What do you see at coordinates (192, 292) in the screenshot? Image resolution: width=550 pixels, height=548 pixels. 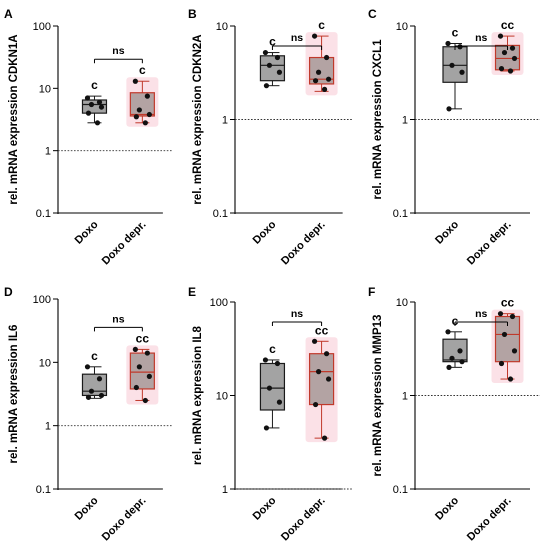 I see `panel-letter: E` at bounding box center [192, 292].